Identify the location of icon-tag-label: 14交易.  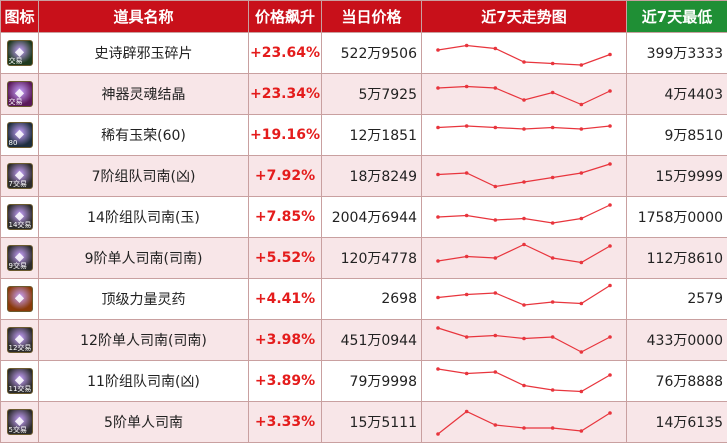
(20, 225).